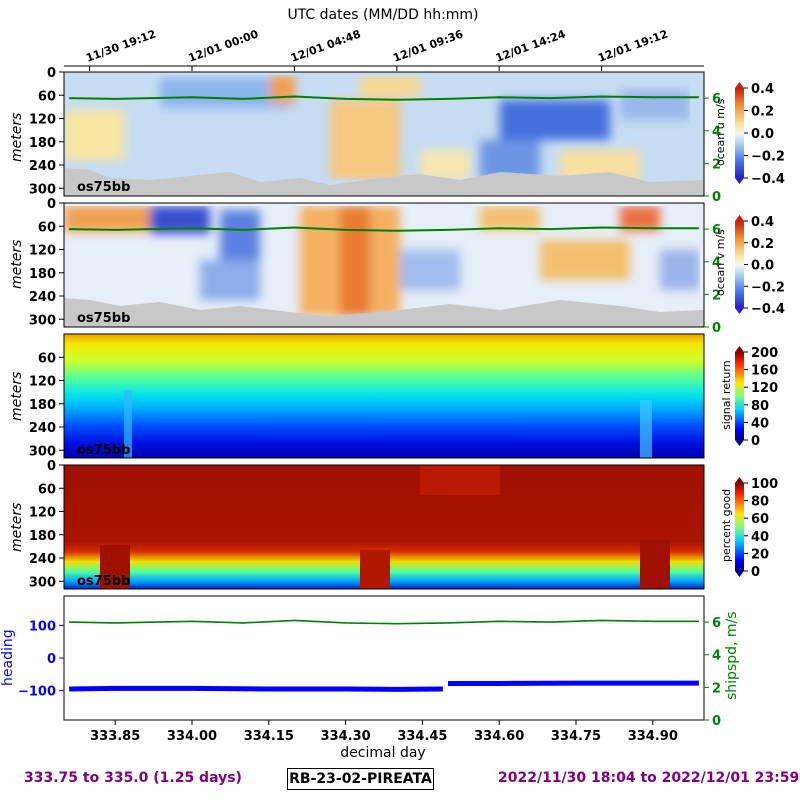  I want to click on shipspeed-right-ticks: 6 4 2 0, so click(712, 672).